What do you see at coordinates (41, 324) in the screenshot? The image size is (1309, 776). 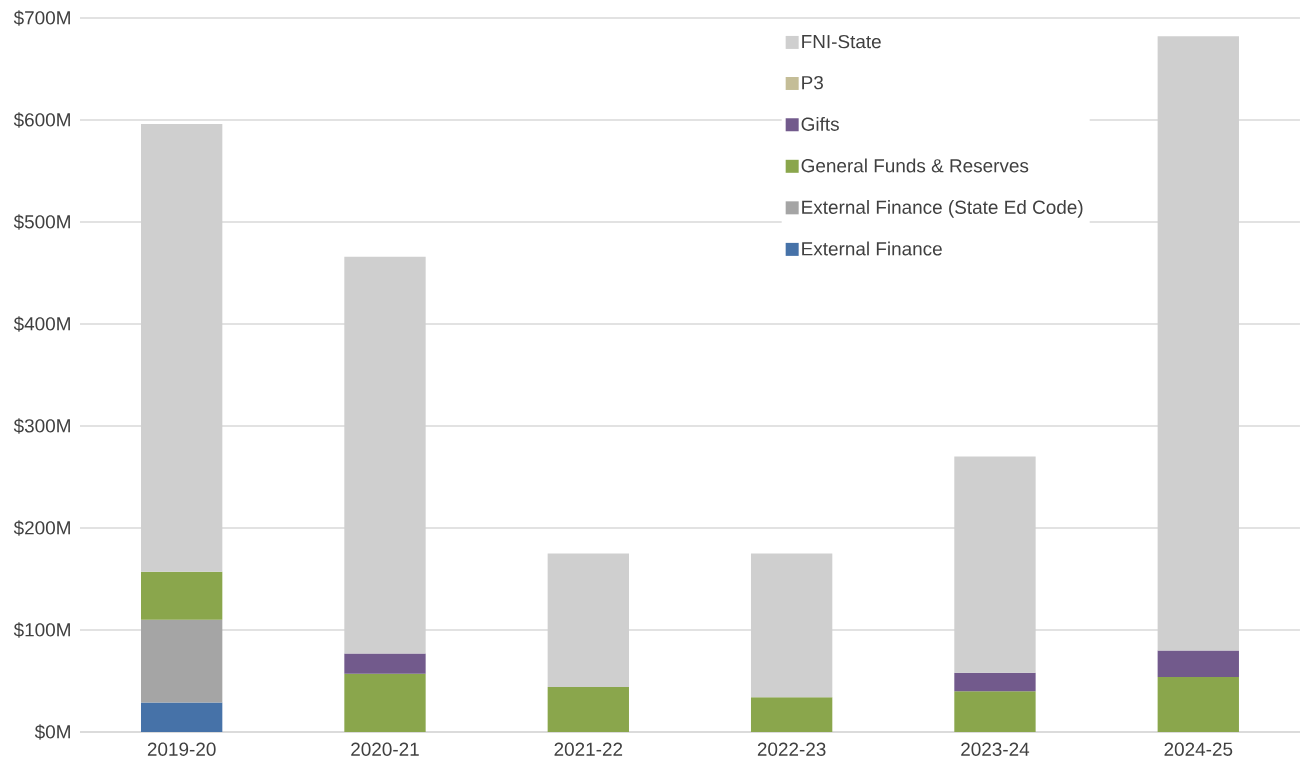 I see `y-tick-label: $400M` at bounding box center [41, 324].